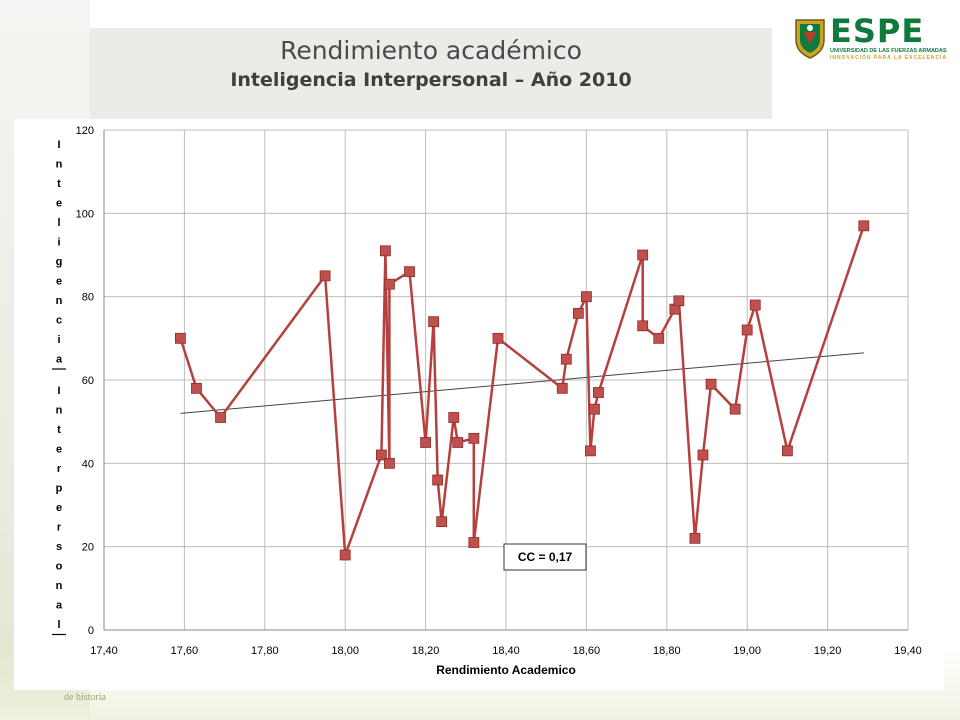  What do you see at coordinates (59, 567) in the screenshot?
I see `y-label-char: o` at bounding box center [59, 567].